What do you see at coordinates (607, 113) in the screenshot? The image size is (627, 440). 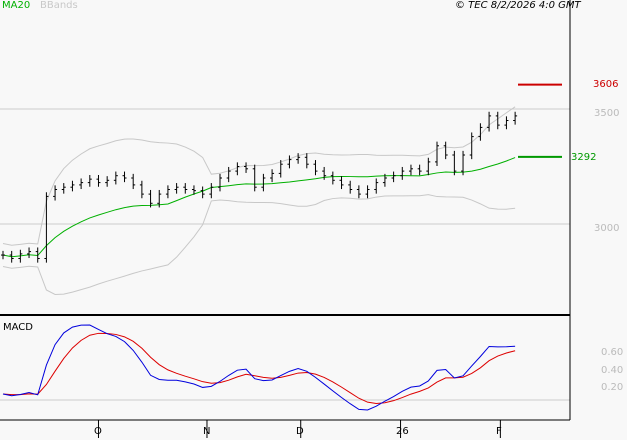 I see `ytick-3500: 3500` at bounding box center [607, 113].